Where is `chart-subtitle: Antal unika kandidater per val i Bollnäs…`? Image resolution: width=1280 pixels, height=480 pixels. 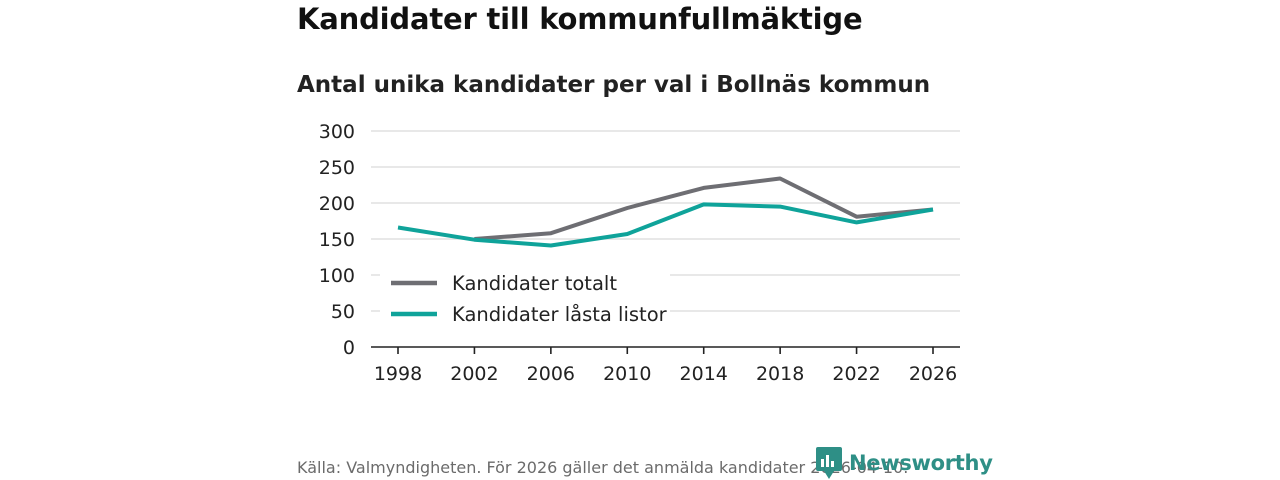
chart-subtitle: Antal unika kandidater per val i Bollnäs… is located at coordinates (614, 85).